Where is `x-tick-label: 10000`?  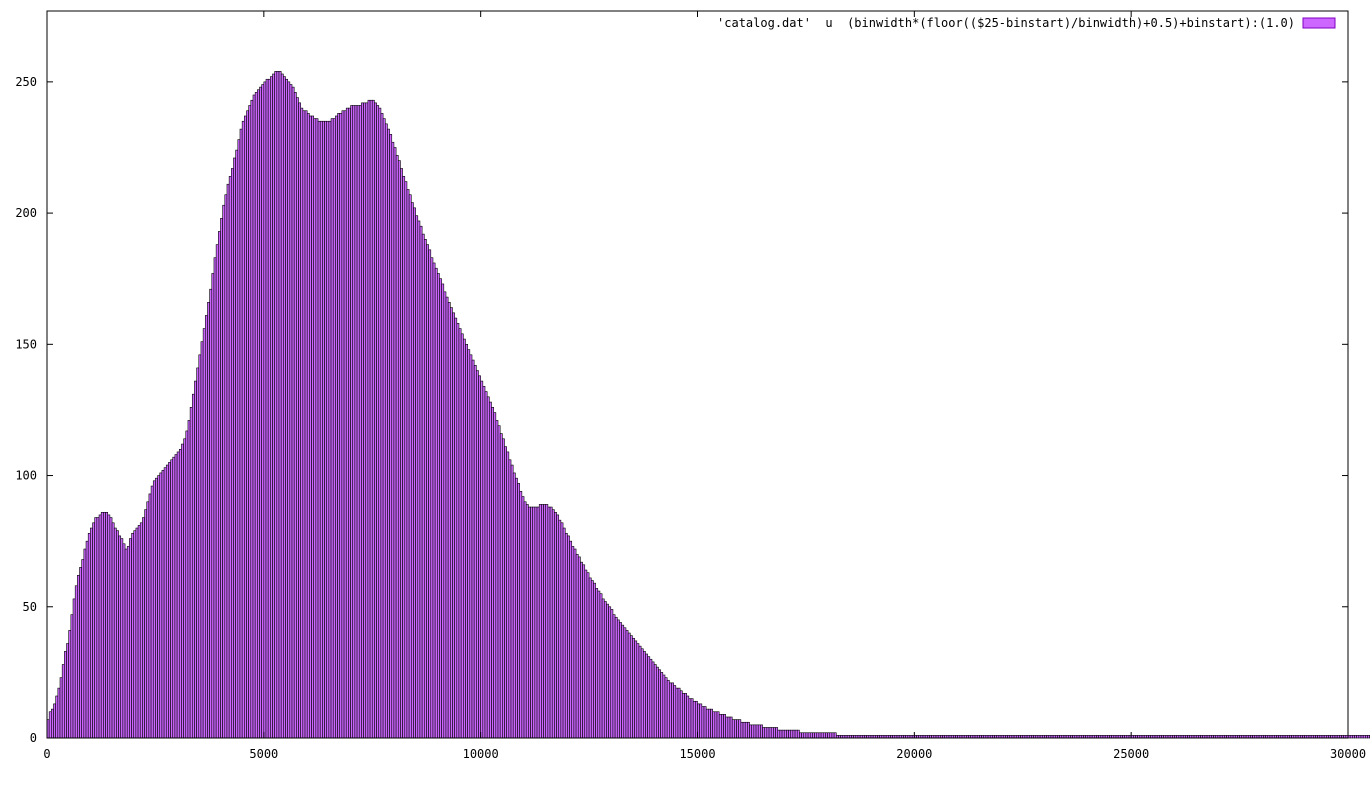 x-tick-label: 10000 is located at coordinates (481, 754).